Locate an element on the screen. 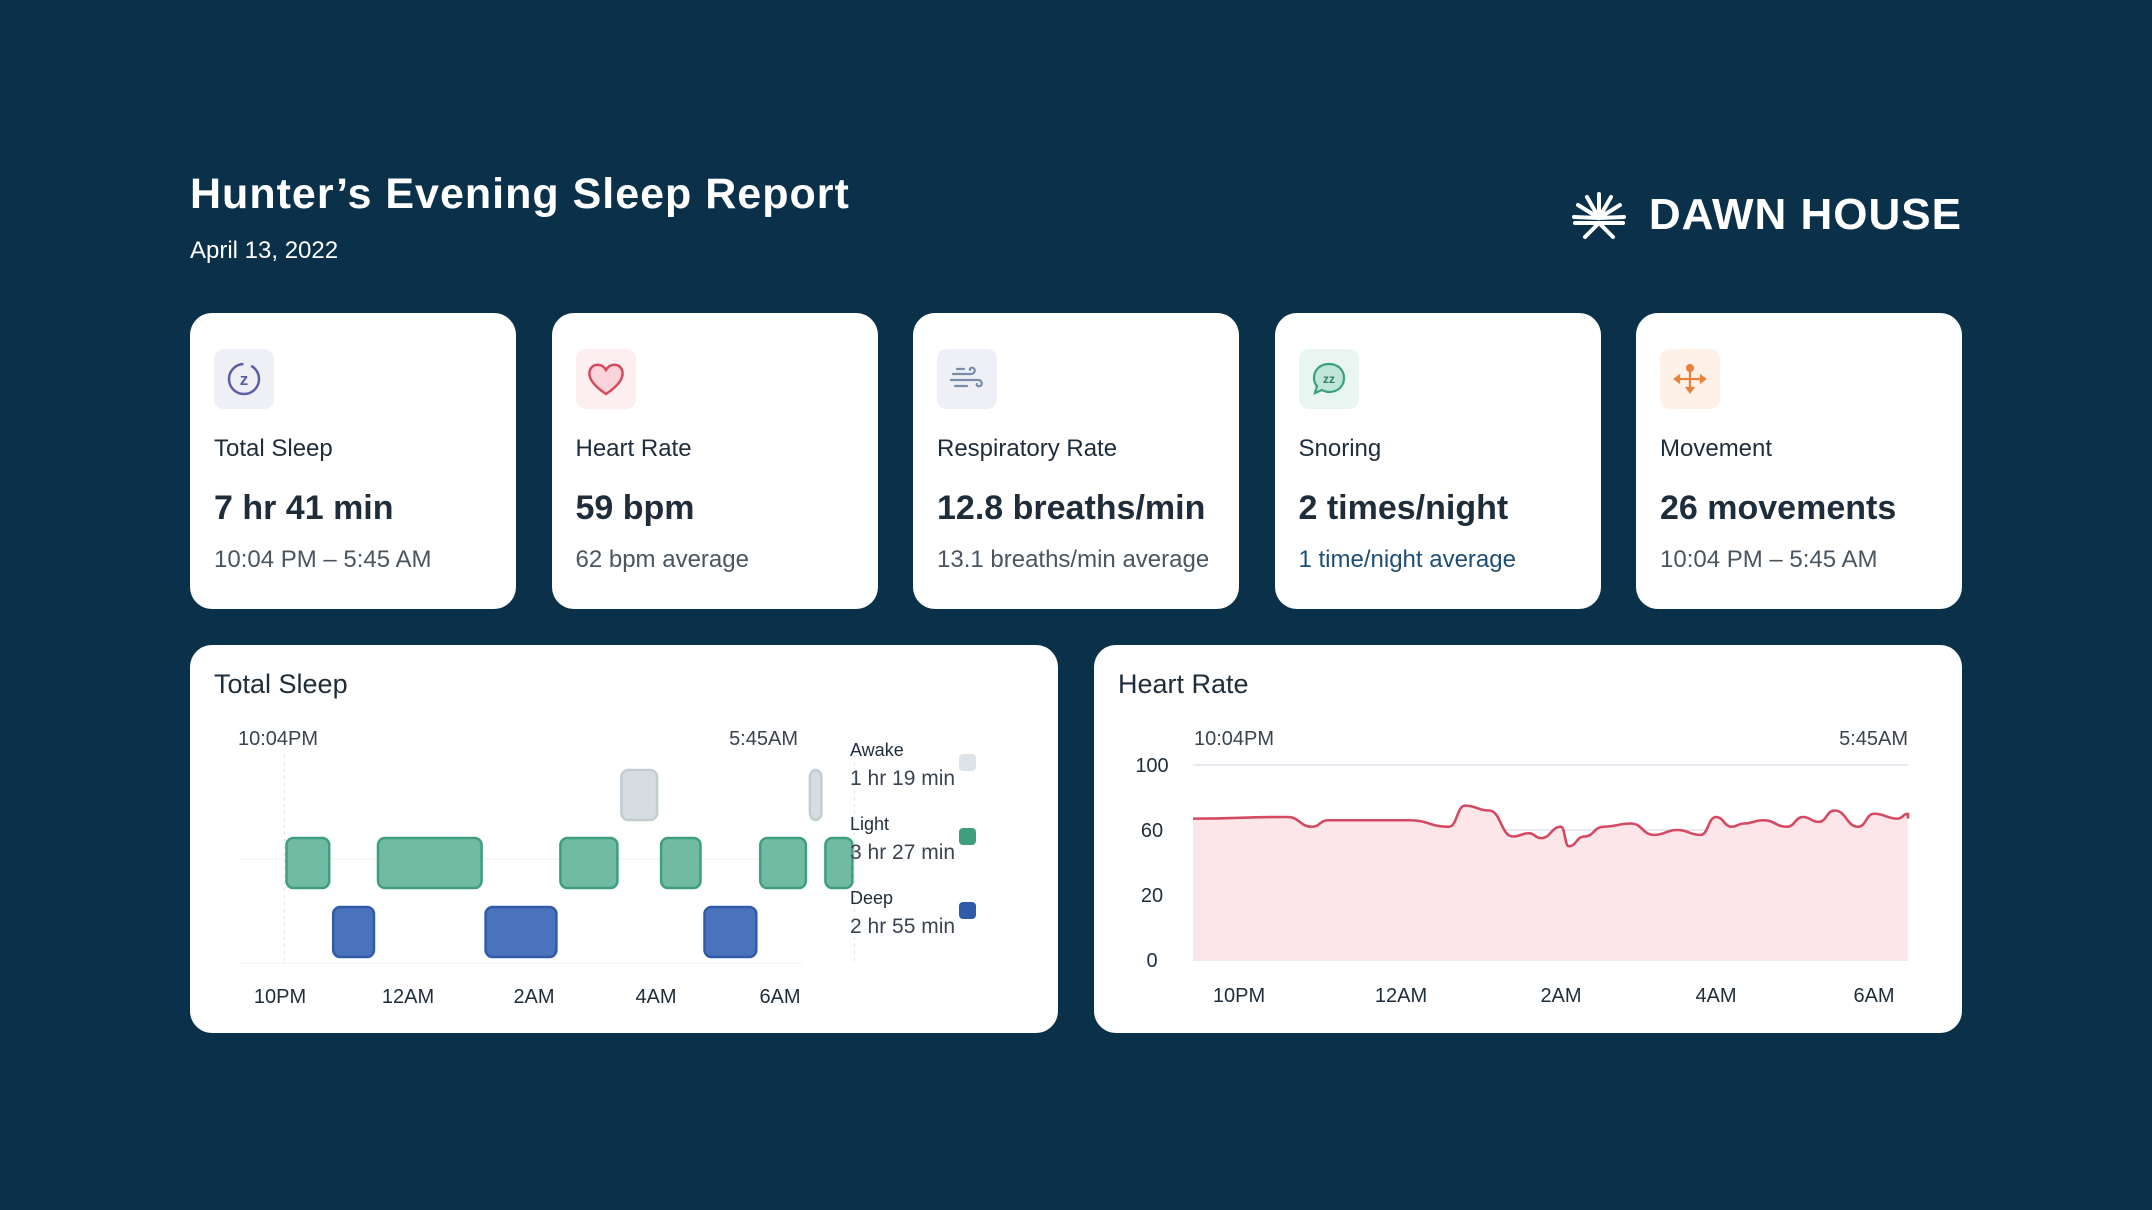 This screenshot has width=2152, height=1210. card-sub: 13.1 breaths/min average is located at coordinates (1073, 559).